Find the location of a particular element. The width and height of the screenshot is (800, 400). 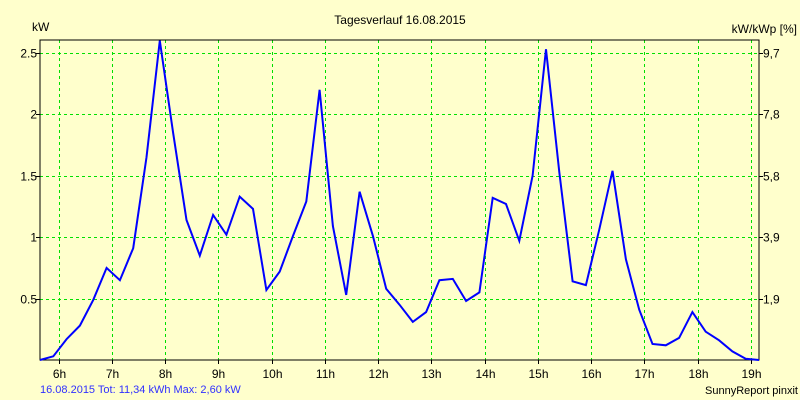

x-tick-label: 16h is located at coordinates (591, 374).